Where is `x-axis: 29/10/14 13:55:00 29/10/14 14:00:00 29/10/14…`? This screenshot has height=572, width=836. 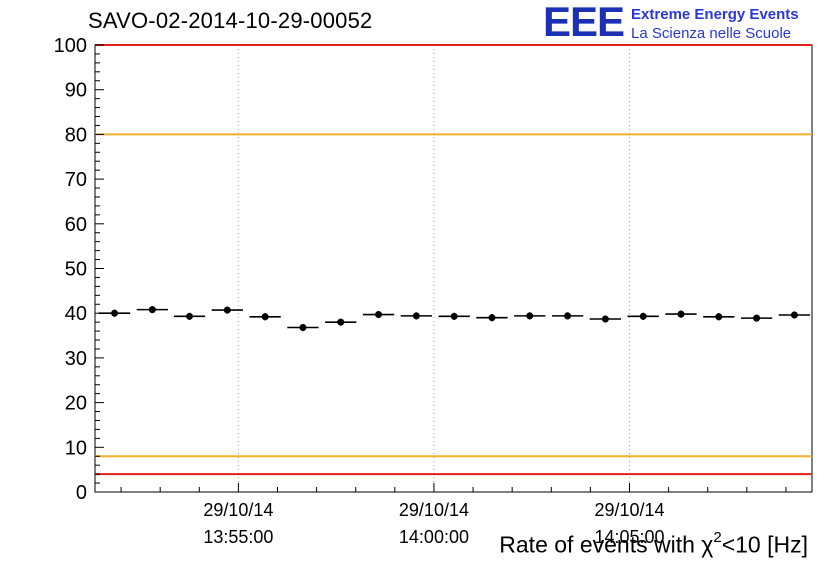
x-axis: 29/10/14 13:55:00 29/10/14 14:00:00 29/10/14… is located at coordinates (453, 515).